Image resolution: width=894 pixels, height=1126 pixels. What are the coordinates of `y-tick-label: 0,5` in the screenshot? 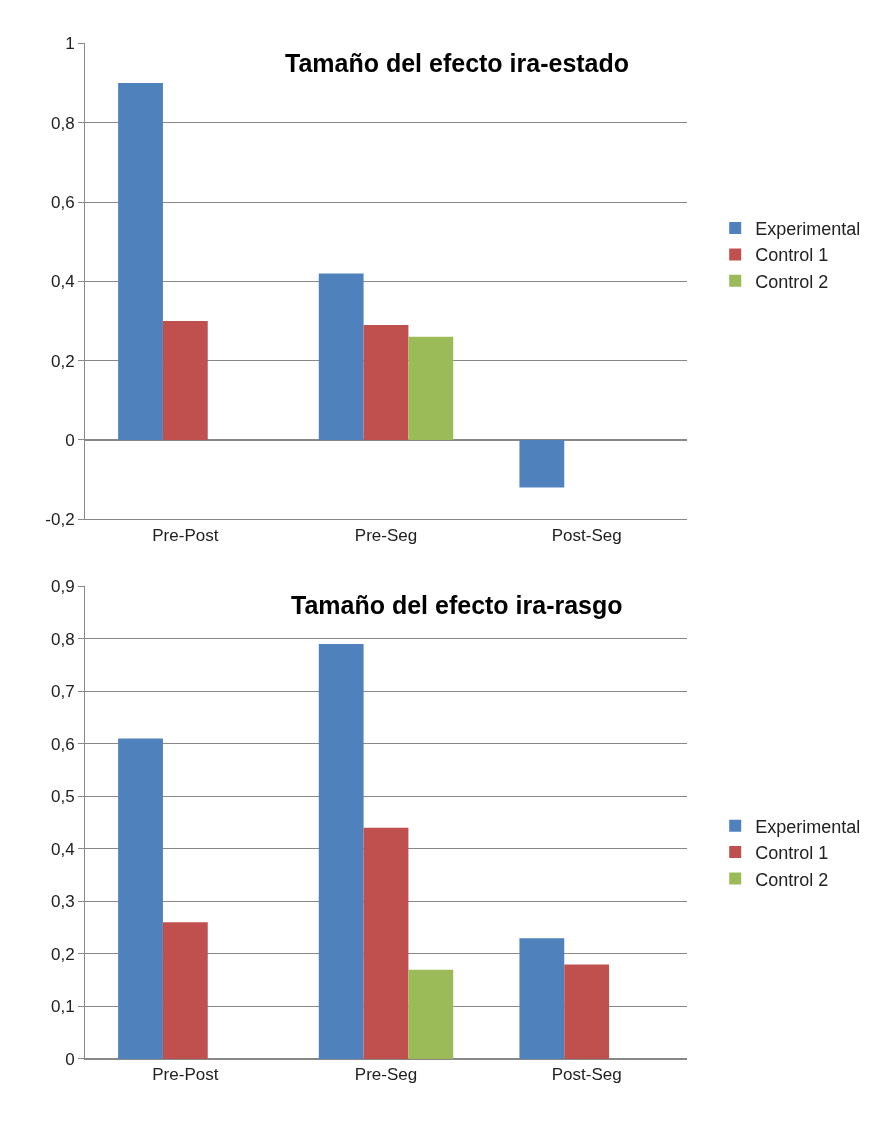 It's located at (62, 797).